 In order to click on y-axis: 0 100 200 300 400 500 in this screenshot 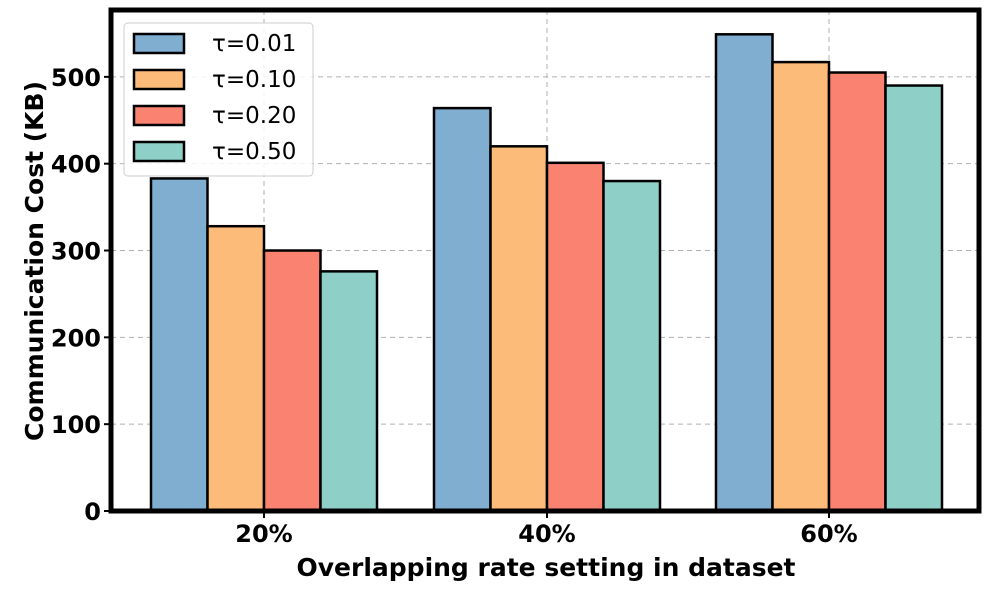, I will do `click(81, 295)`.